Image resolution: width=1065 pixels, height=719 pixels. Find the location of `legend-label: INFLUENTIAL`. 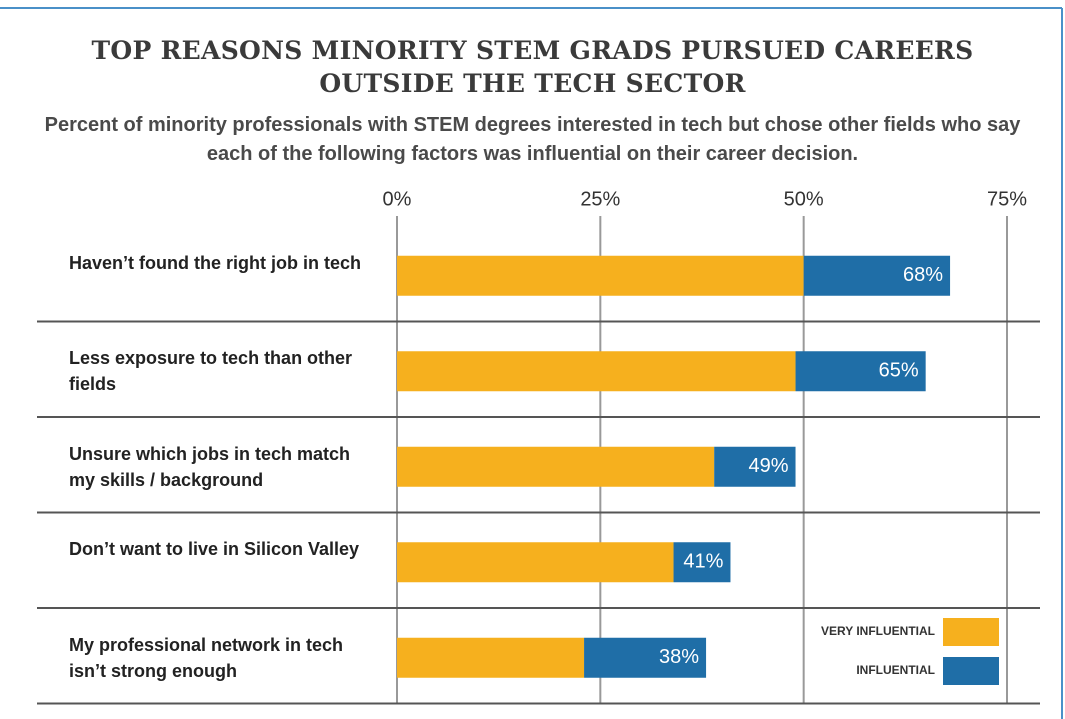

legend-label: INFLUENTIAL is located at coordinates (895, 670).